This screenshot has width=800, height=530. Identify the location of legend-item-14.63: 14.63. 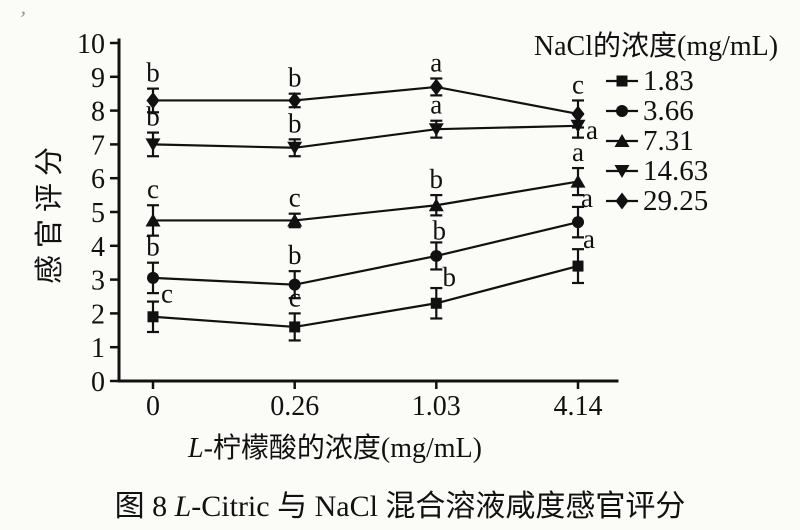
(656, 171).